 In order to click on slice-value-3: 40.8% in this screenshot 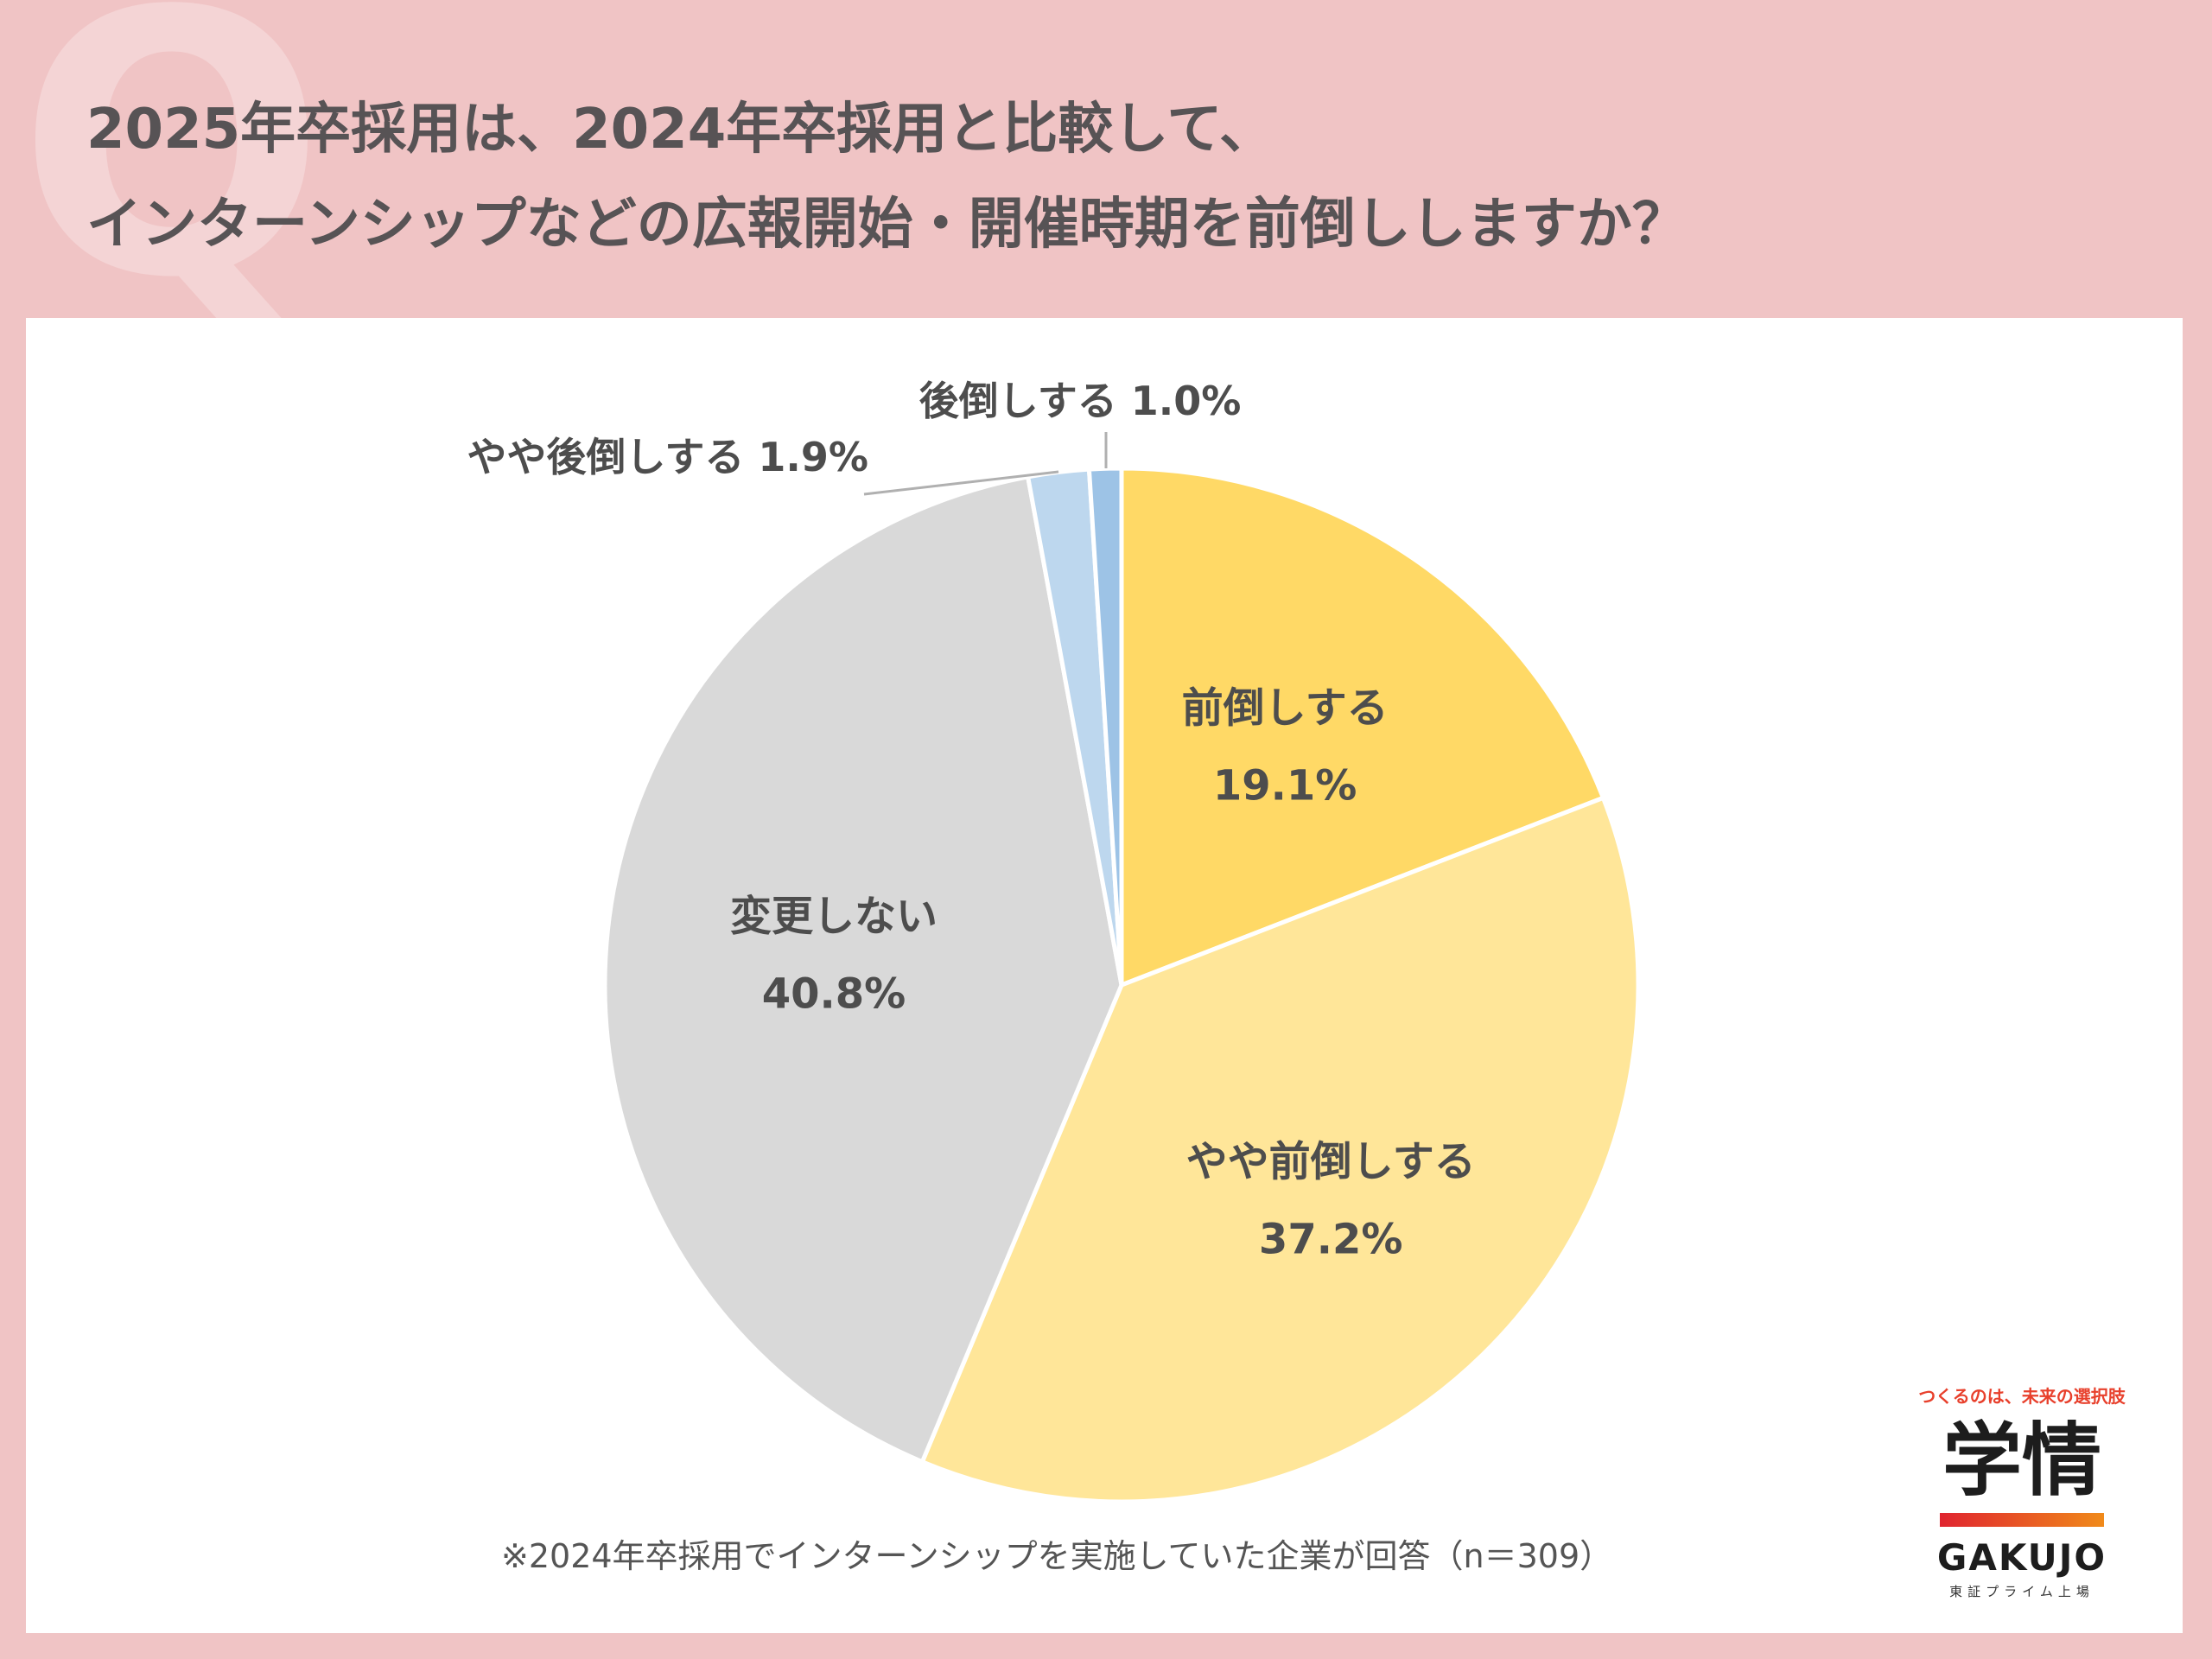, I will do `click(834, 994)`.